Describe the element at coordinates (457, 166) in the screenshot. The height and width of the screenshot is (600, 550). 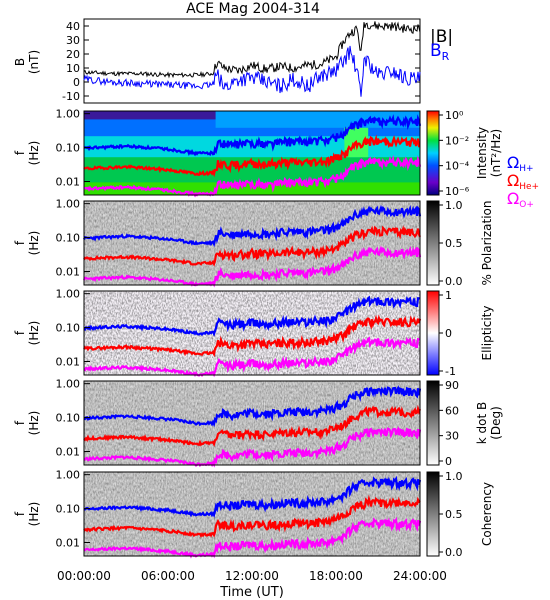
I see `colorbar-tick-label: 10⁻⁴` at that location.